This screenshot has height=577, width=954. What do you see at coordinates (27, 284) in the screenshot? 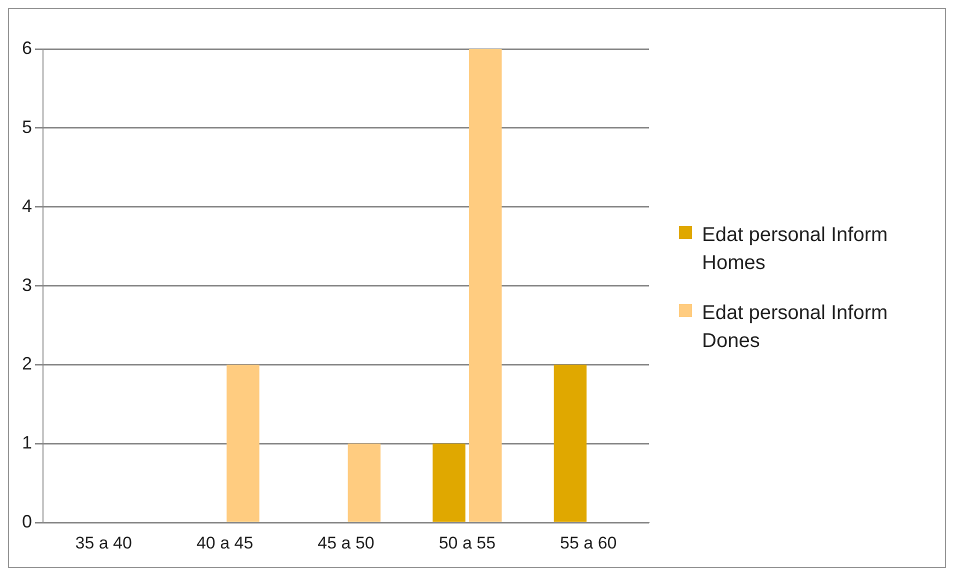
I see `y-tick-label: 3` at bounding box center [27, 284].